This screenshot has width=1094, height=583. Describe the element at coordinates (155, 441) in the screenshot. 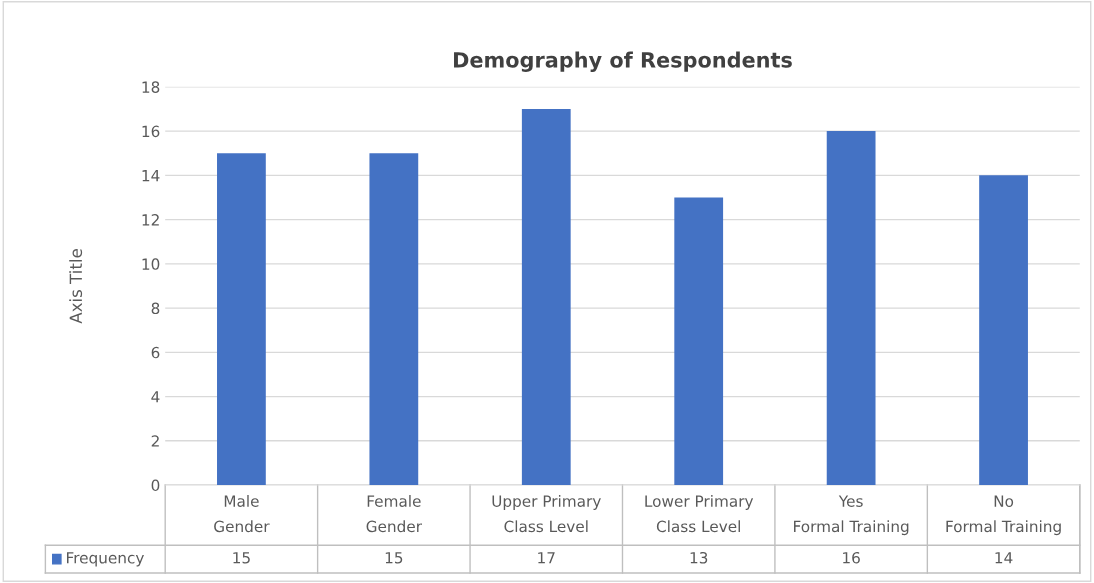

I see `y-tick-label: 2` at that location.